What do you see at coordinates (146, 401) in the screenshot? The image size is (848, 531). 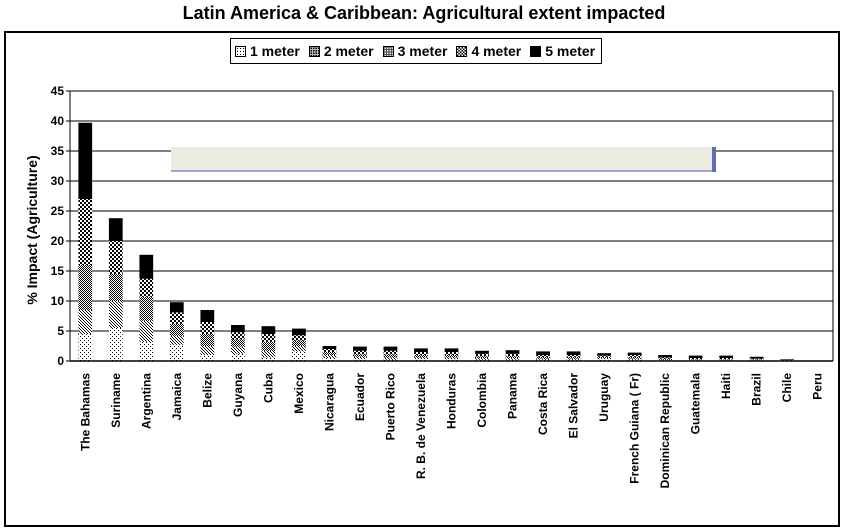 I see `x-tick-label: Argentina` at bounding box center [146, 401].